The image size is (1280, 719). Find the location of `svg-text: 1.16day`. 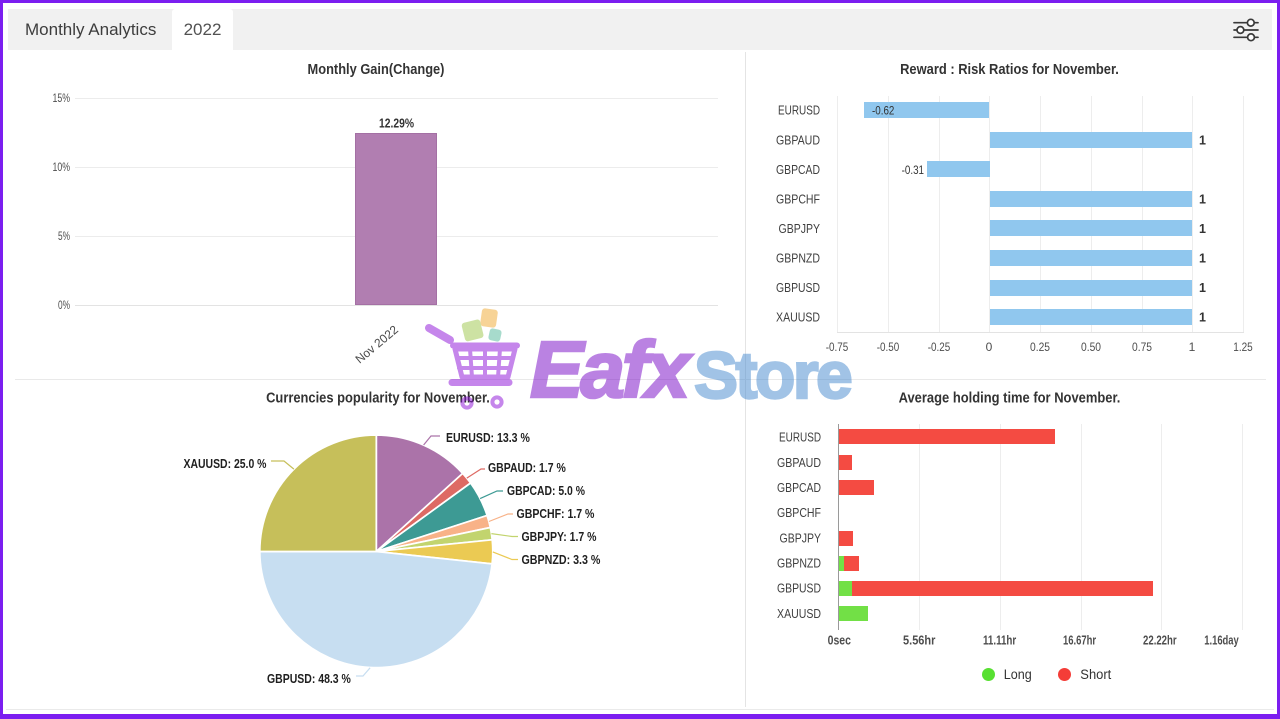

svg-text: 1.16day is located at coordinates (1221, 641).